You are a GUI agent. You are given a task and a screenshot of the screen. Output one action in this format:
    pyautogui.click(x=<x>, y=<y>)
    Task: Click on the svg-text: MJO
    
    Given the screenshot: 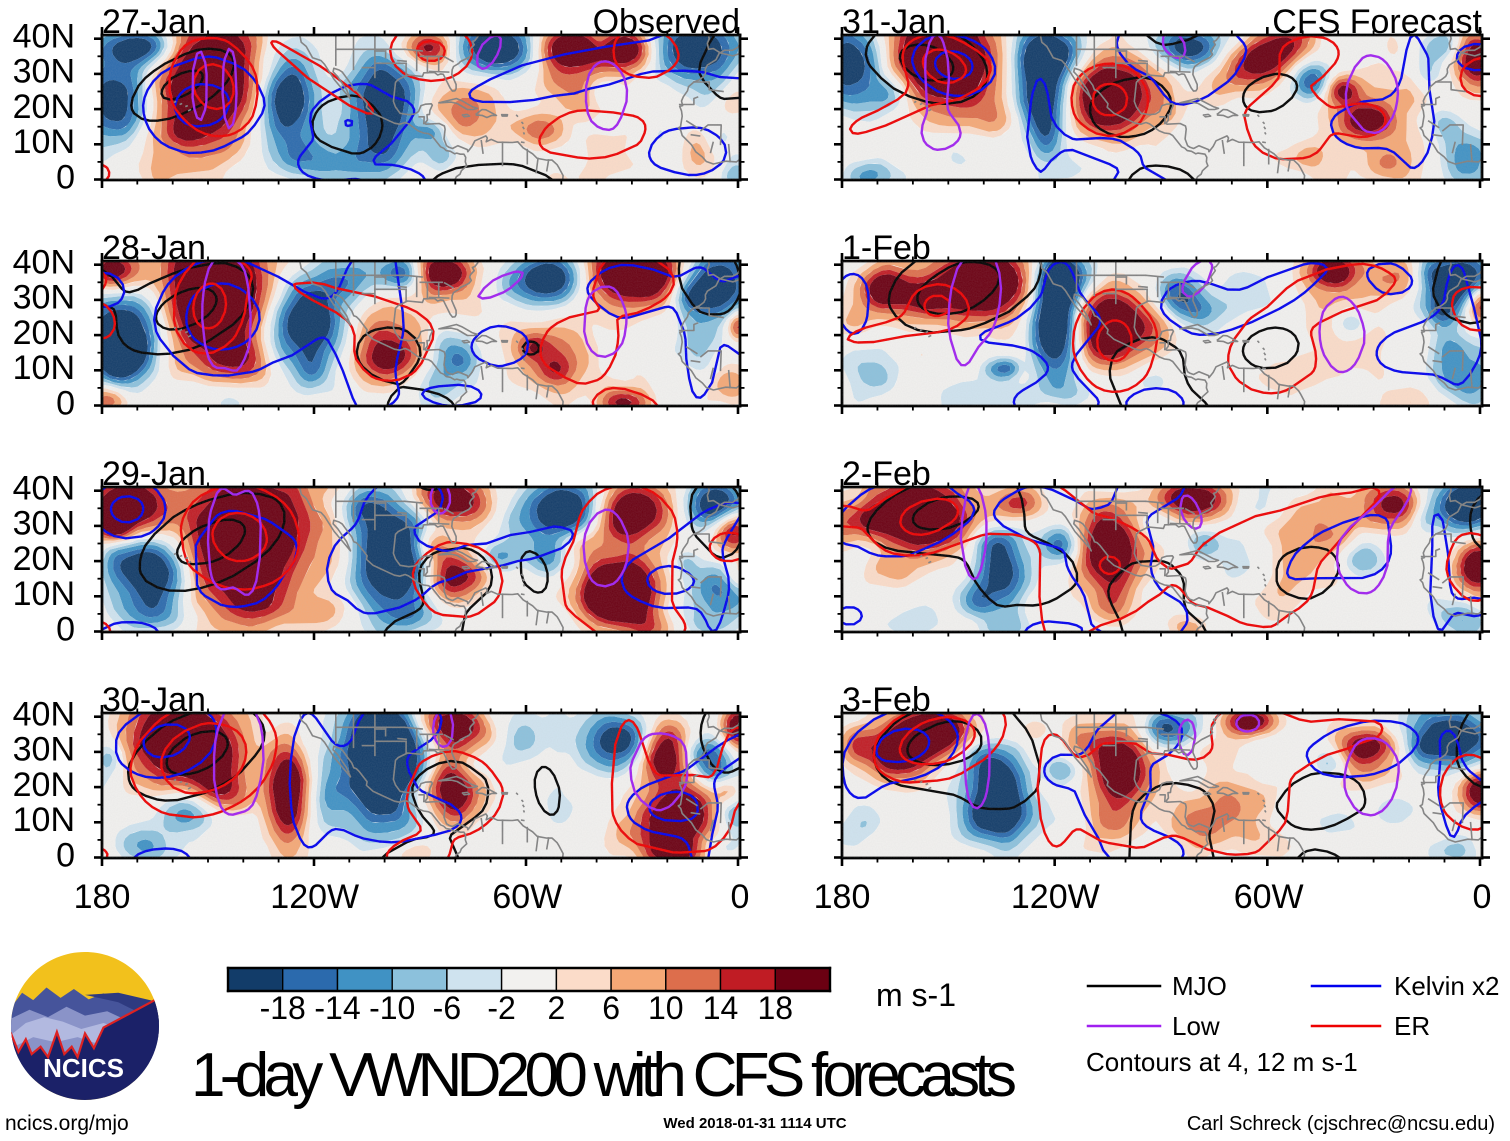 What is the action you would take?
    pyautogui.click(x=1199, y=986)
    